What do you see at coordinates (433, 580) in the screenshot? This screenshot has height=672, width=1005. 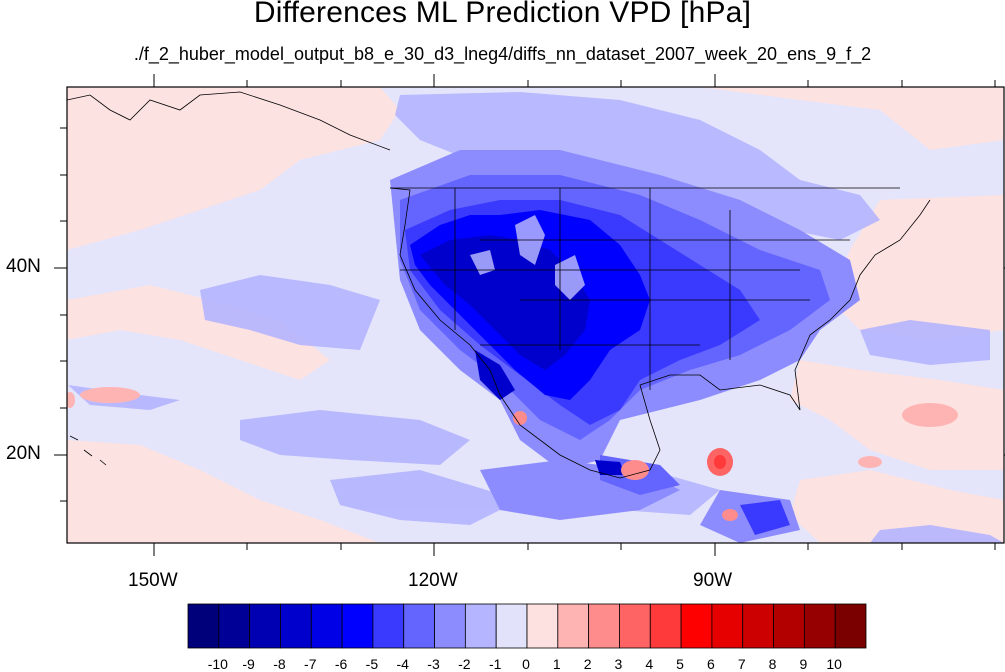 I see `lon-label-120w: 120W` at bounding box center [433, 580].